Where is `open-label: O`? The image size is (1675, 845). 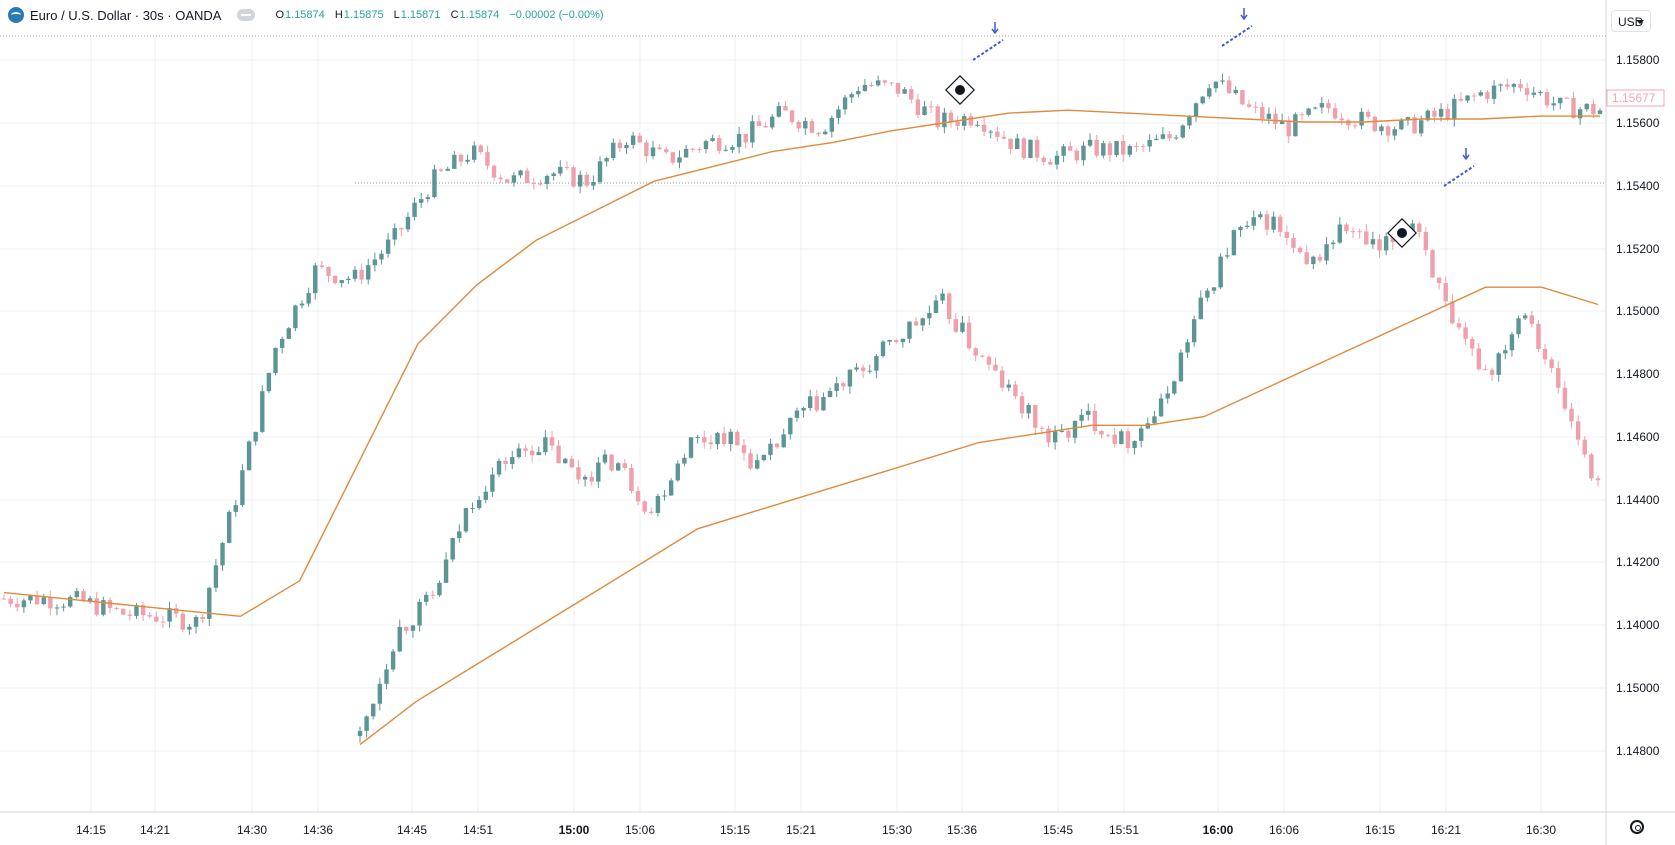 open-label: O is located at coordinates (280, 15).